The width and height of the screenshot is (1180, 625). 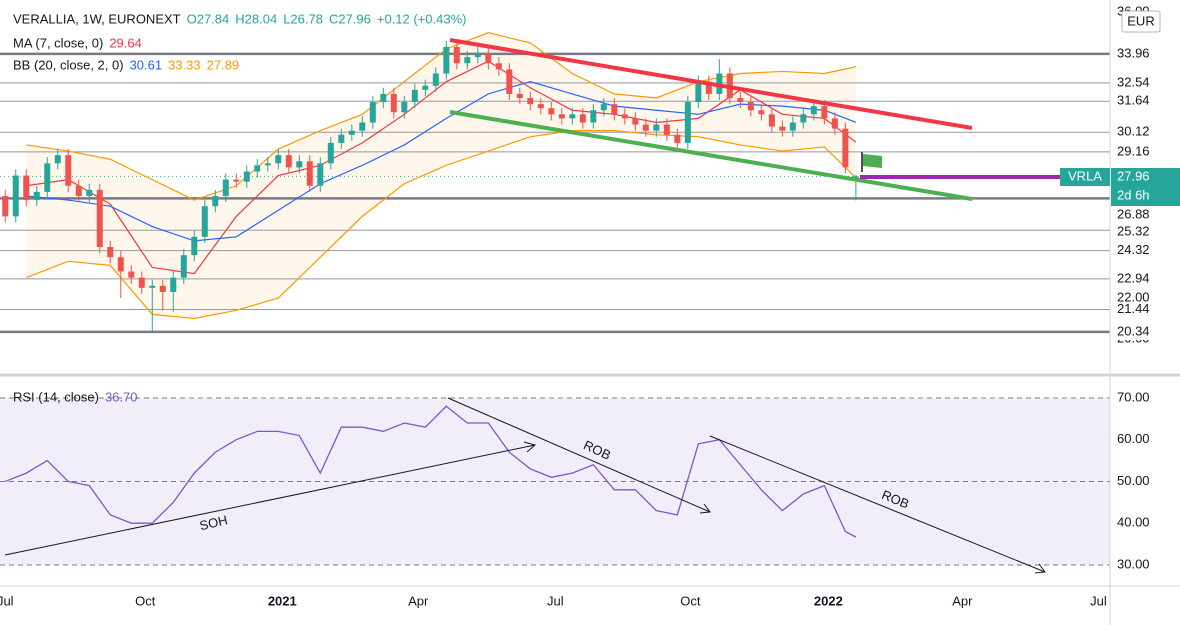 What do you see at coordinates (303, 18) in the screenshot?
I see `ohlc-value: L26.78` at bounding box center [303, 18].